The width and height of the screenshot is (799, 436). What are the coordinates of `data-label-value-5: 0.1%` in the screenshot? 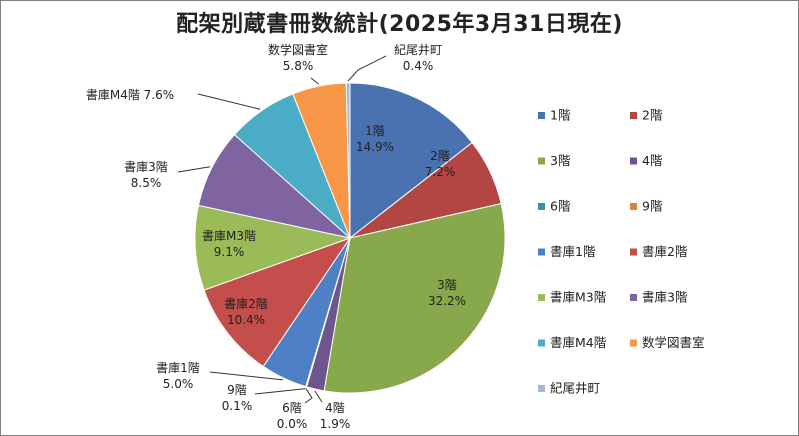 It's located at (237, 406).